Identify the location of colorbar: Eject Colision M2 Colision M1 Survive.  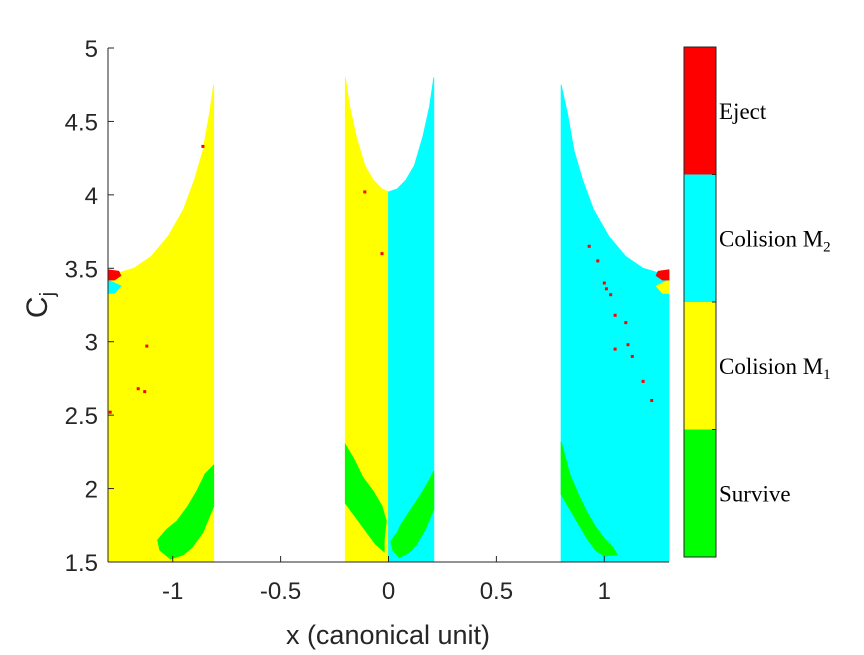
(757, 302).